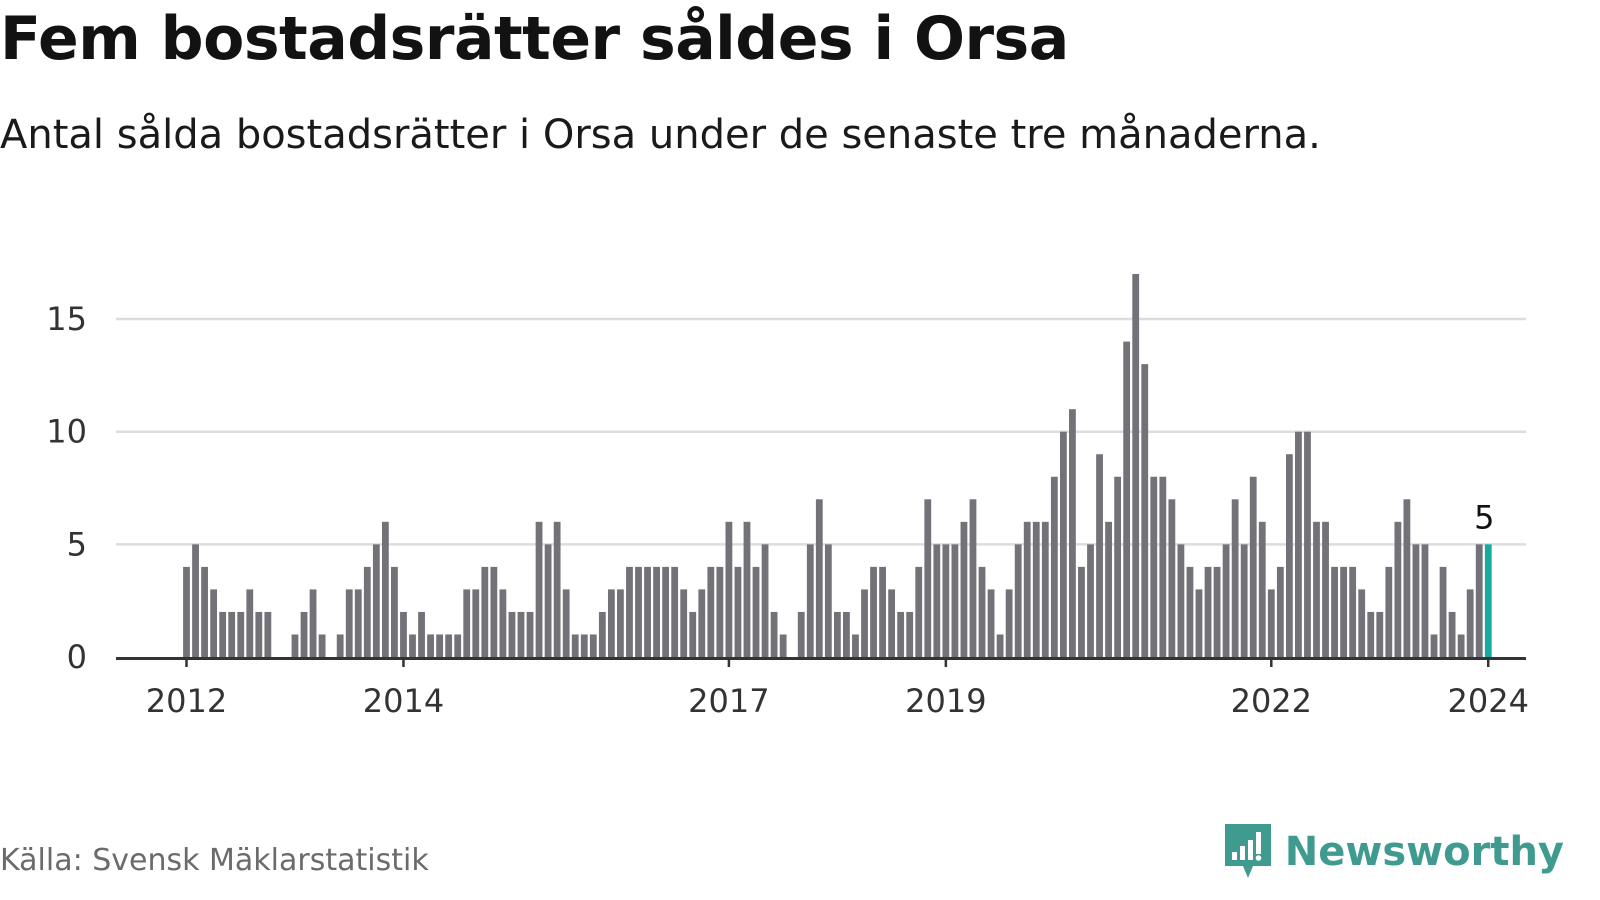 This screenshot has width=1600, height=900. I want to click on newsworthy-logo-icon, so click(1247, 851).